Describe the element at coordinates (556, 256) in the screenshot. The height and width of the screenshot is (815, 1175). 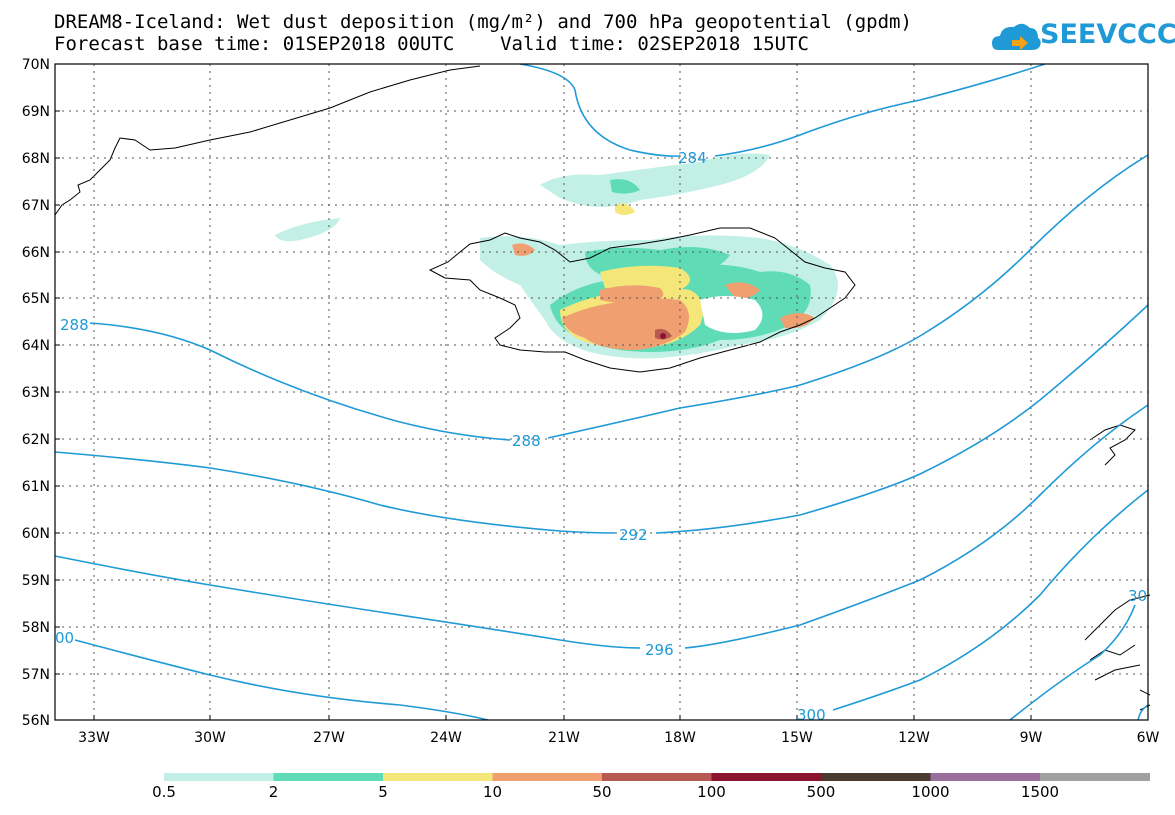
I see `dust-deposition-field` at that location.